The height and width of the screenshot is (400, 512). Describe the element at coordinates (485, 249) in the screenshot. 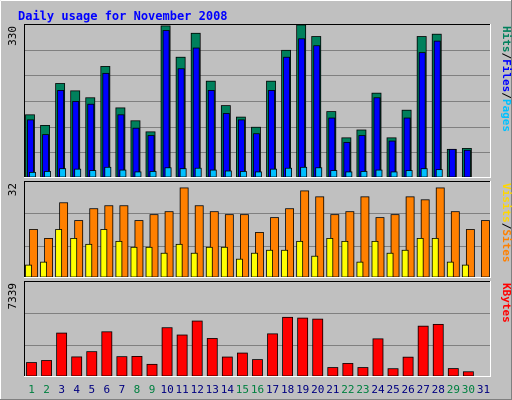

I see `visits-bar` at that location.